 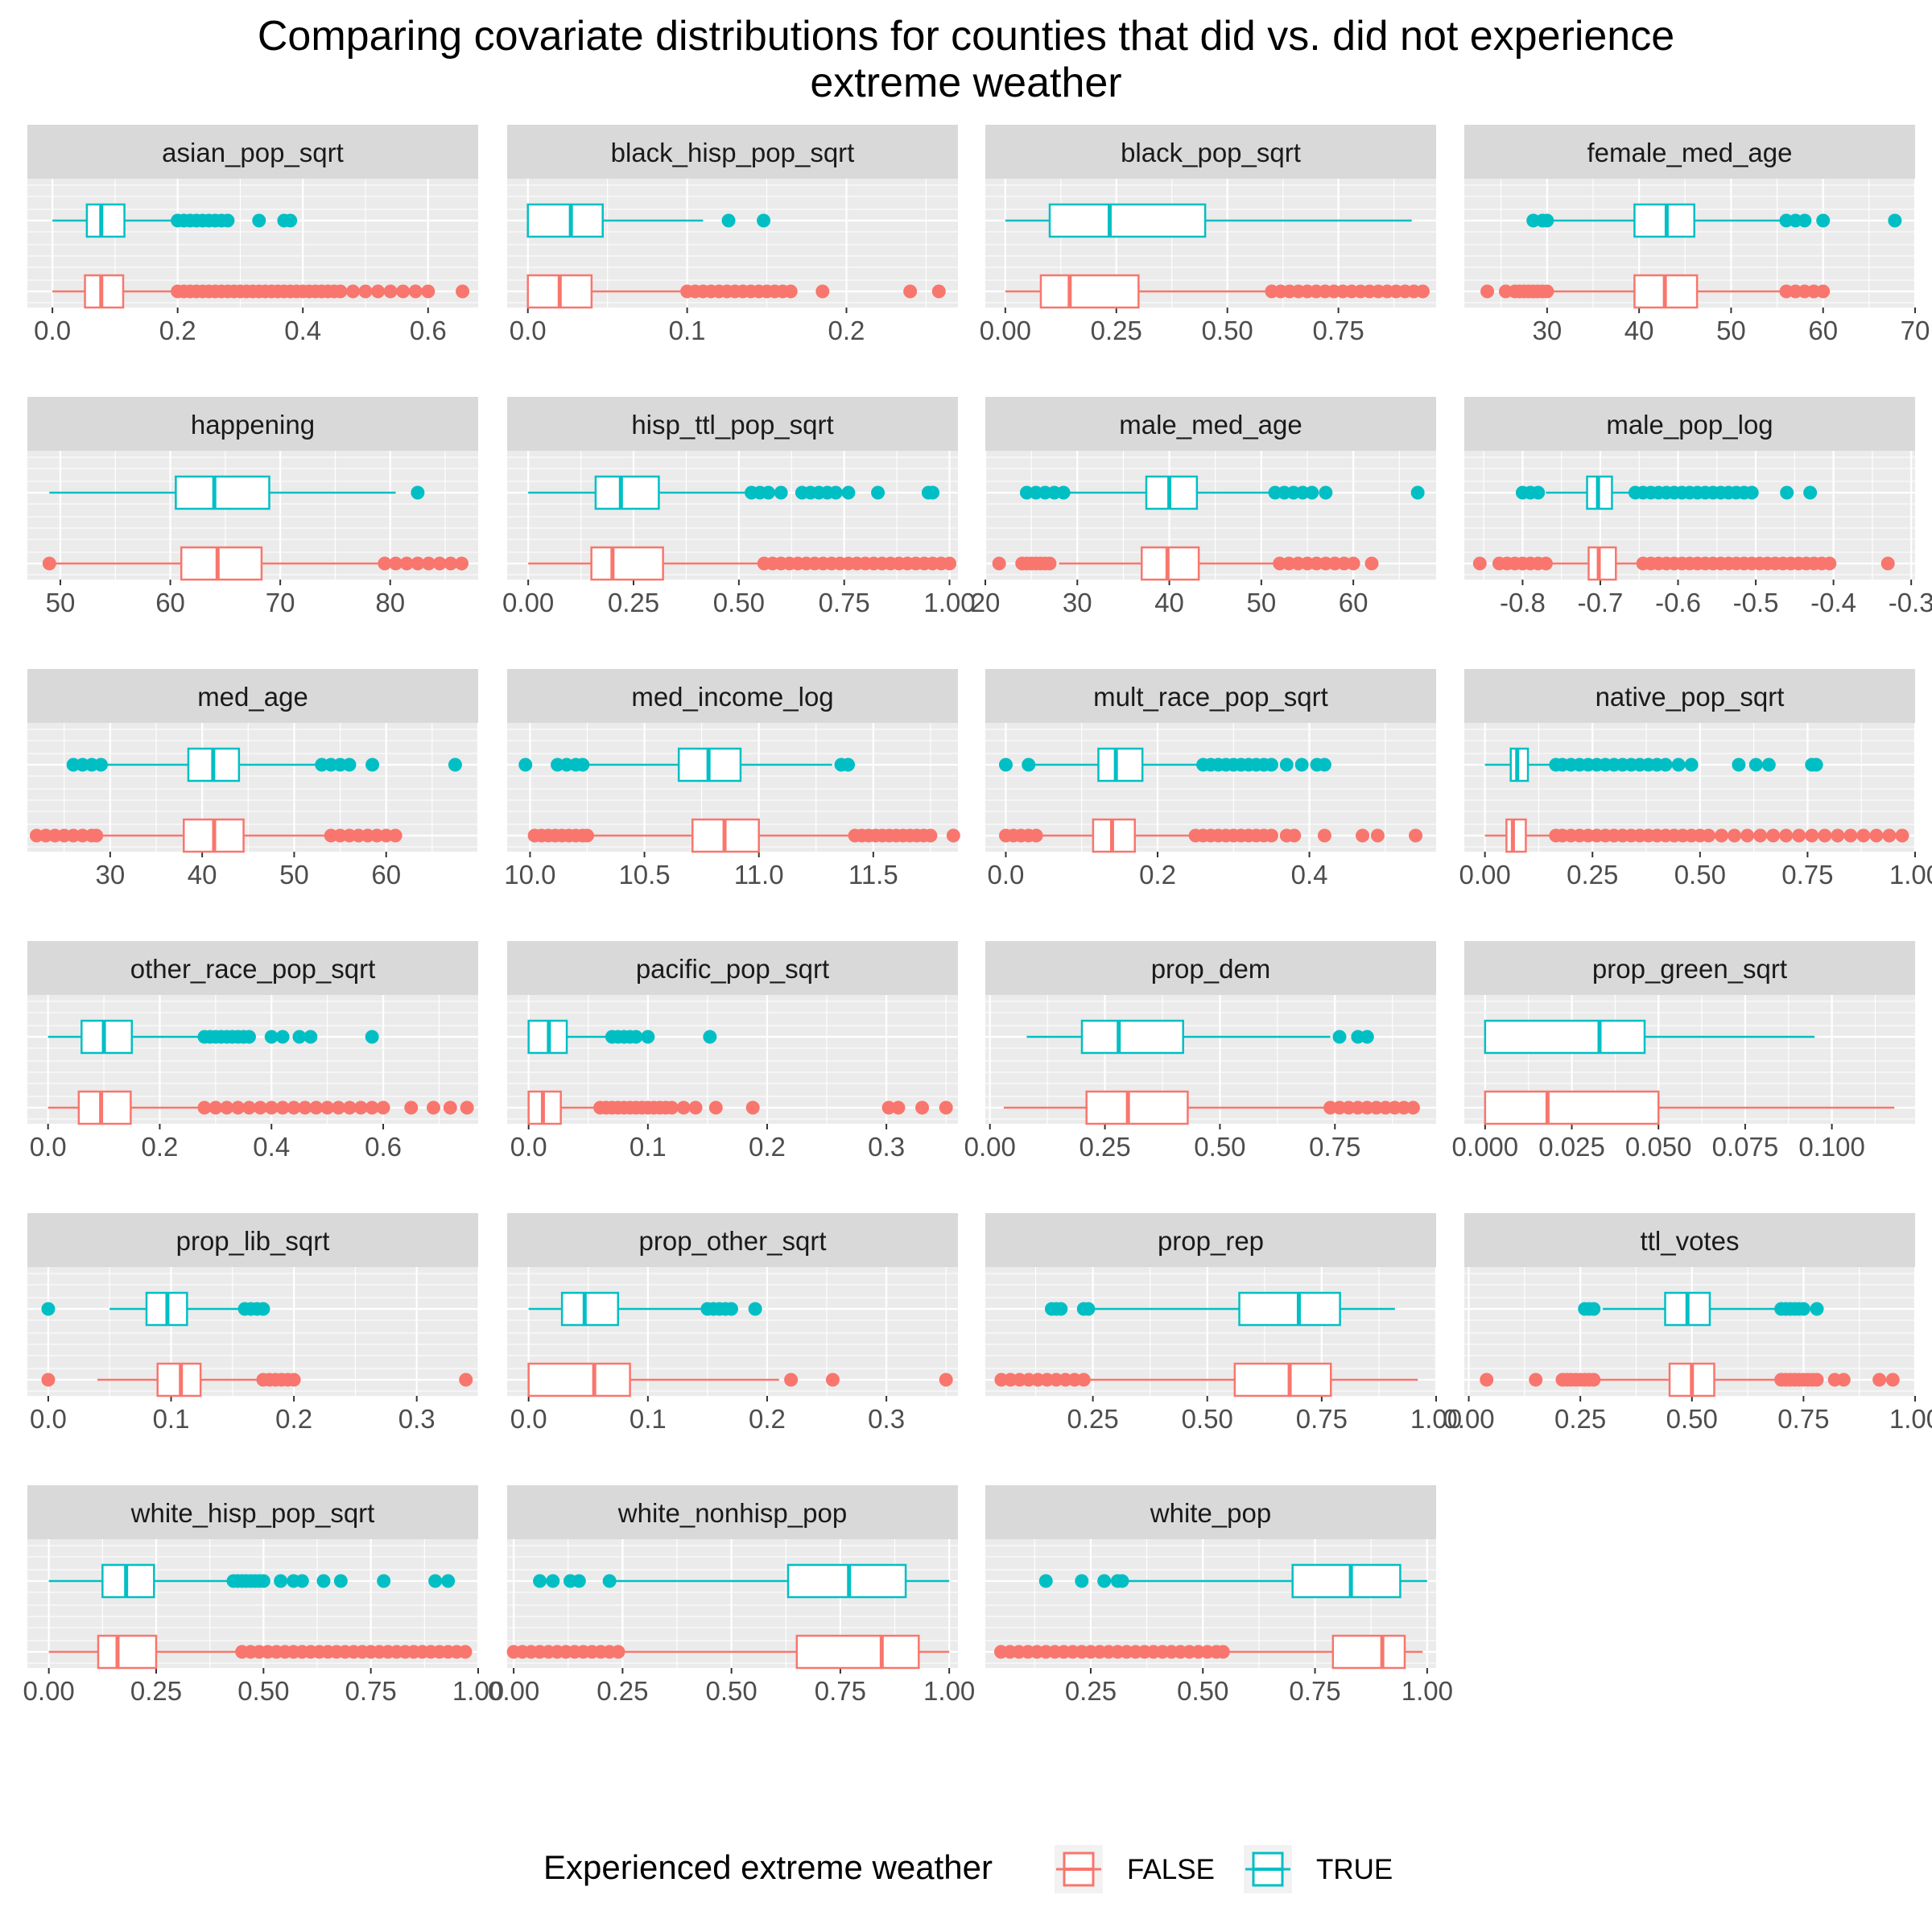 I want to click on x-tick-label: 0.25, so click(x=1116, y=330).